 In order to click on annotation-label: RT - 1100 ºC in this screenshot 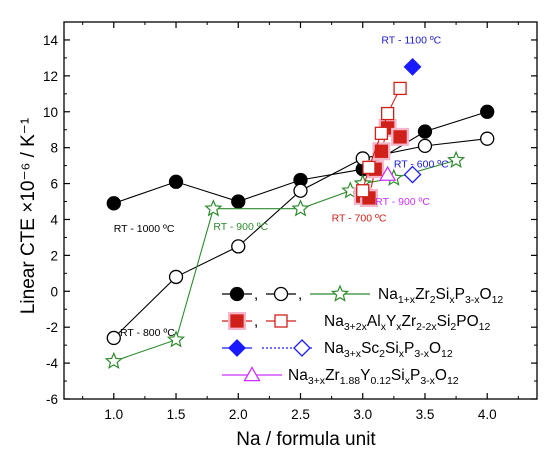, I will do `click(411, 41)`.